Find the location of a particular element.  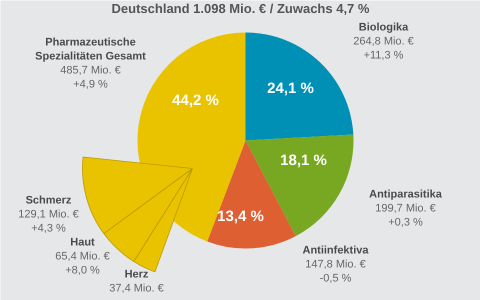

data-label: 485,7 Mio. € +4,9 % is located at coordinates (90, 77).